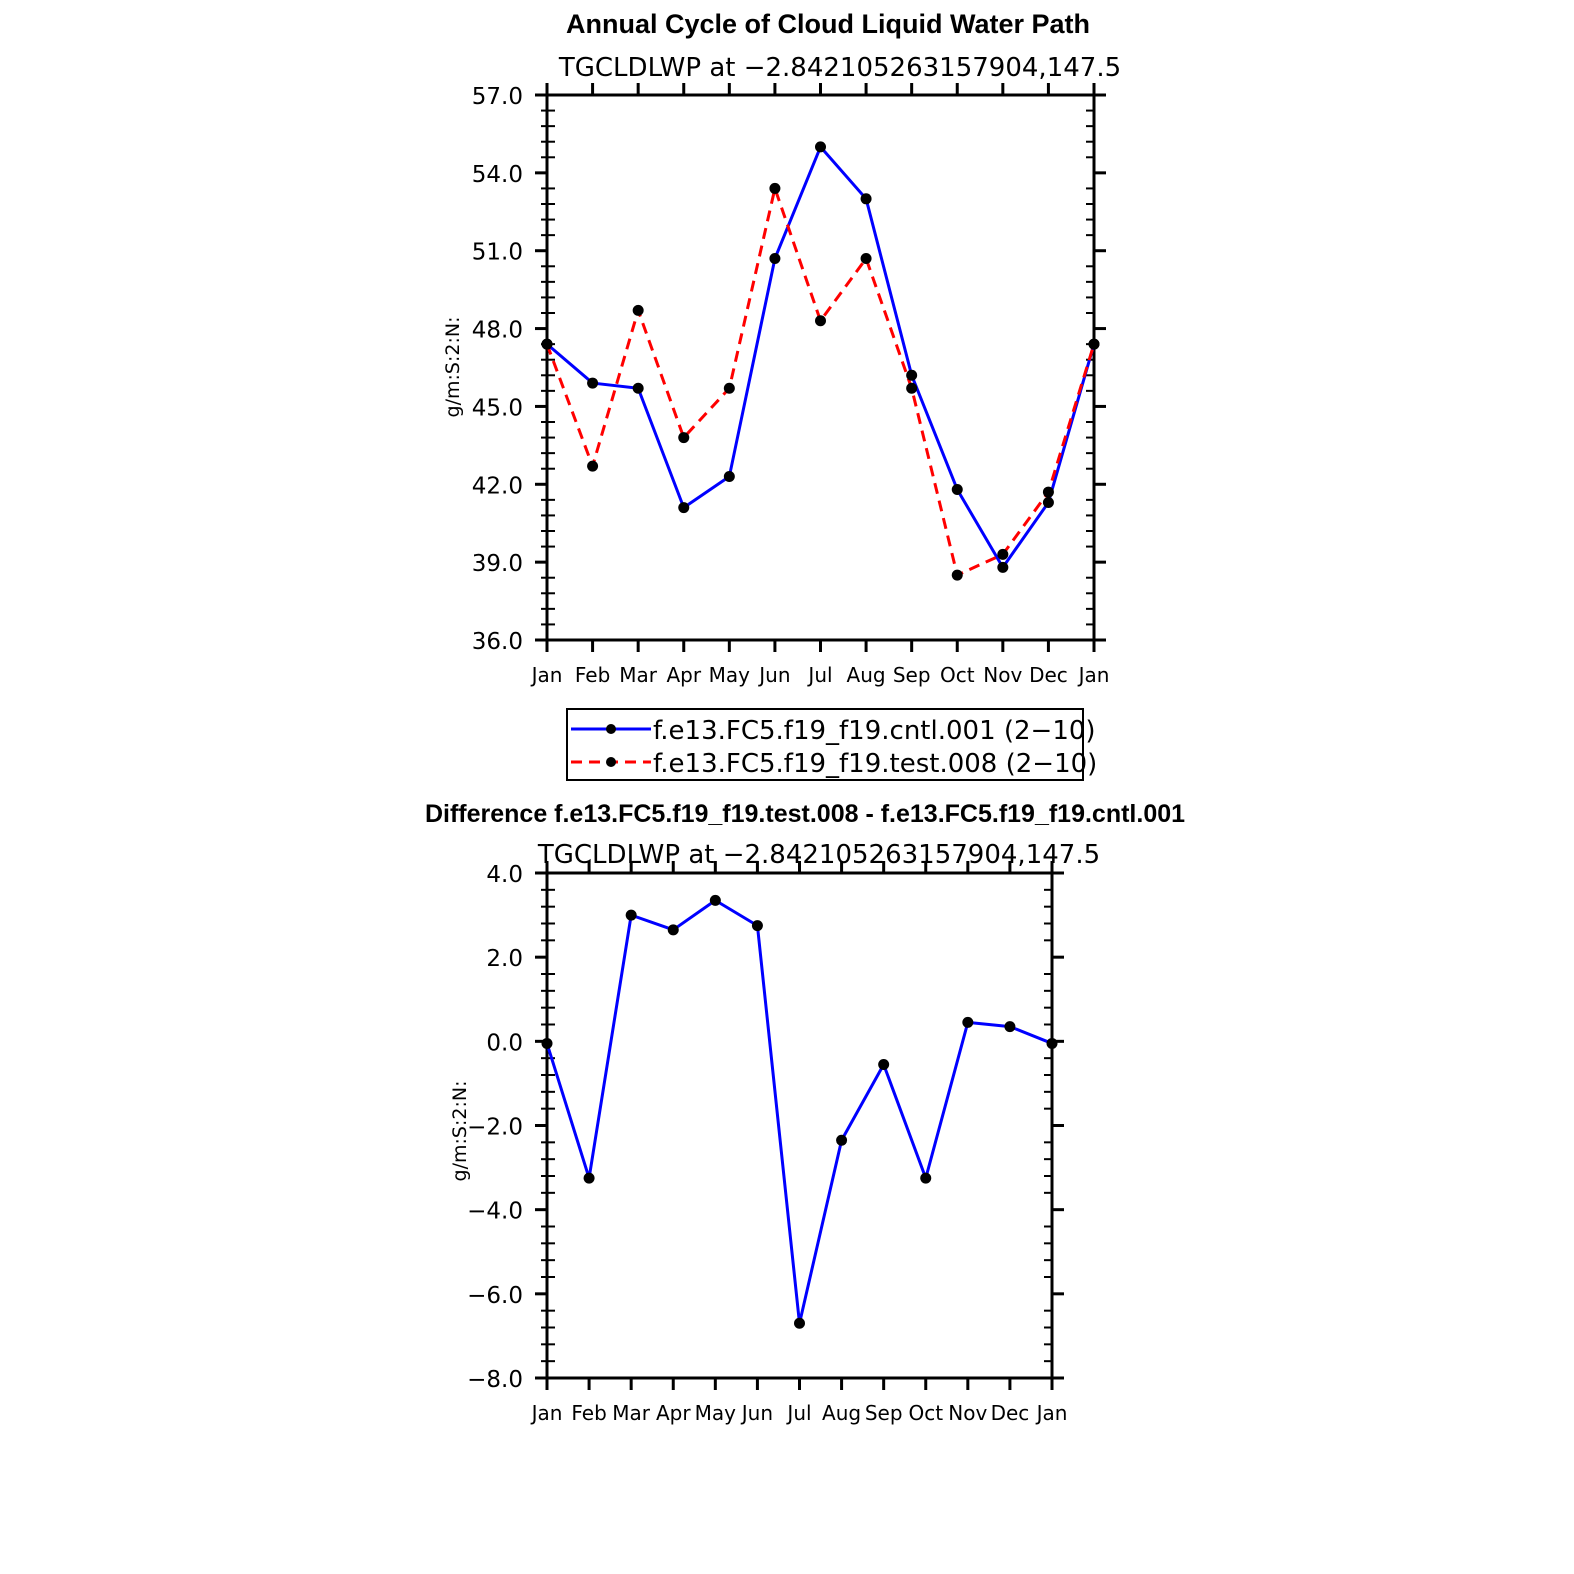  What do you see at coordinates (773, 675) in the screenshot?
I see `chart1-x-tick-label: Jun` at bounding box center [773, 675].